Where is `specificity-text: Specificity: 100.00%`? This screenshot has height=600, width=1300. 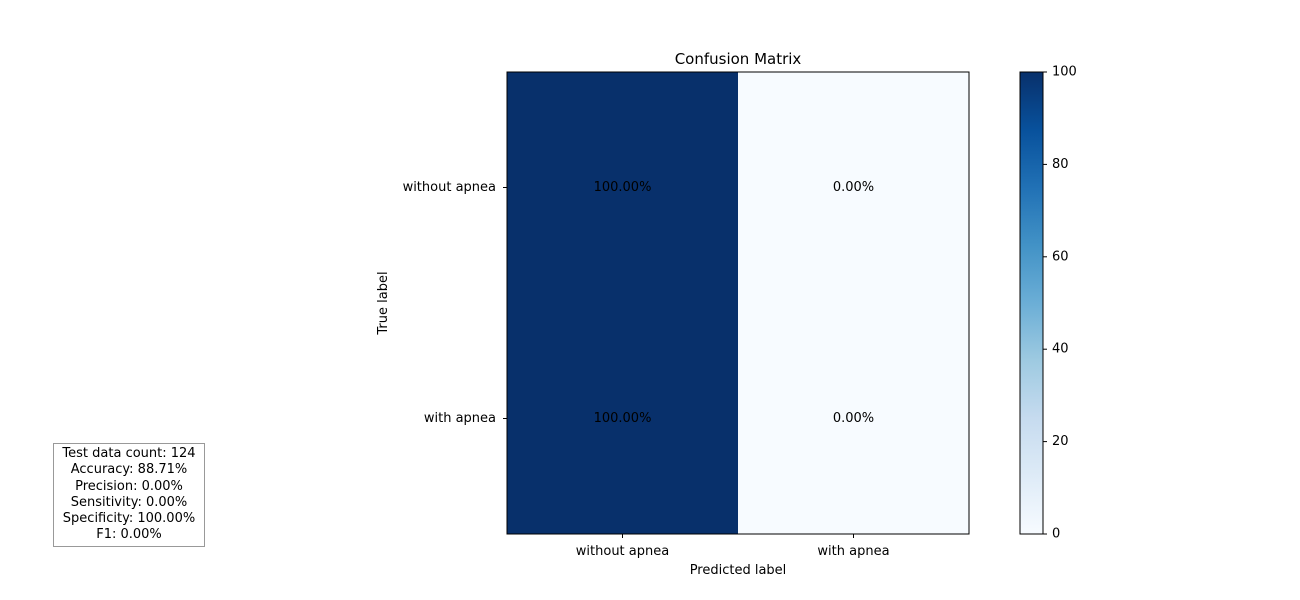 specificity-text: Specificity: 100.00% is located at coordinates (129, 519).